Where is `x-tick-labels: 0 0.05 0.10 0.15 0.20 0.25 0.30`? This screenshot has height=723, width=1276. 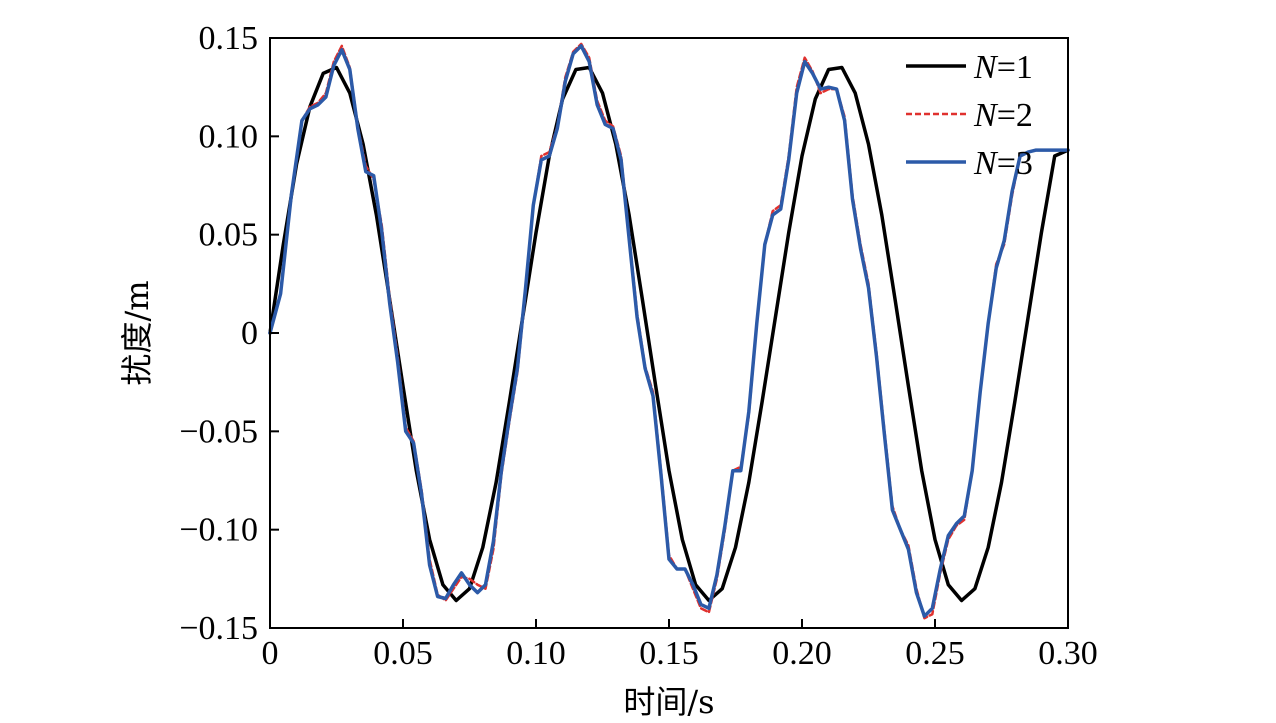 x-tick-labels: 0 0.05 0.10 0.15 0.20 0.25 0.30 is located at coordinates (680, 653).